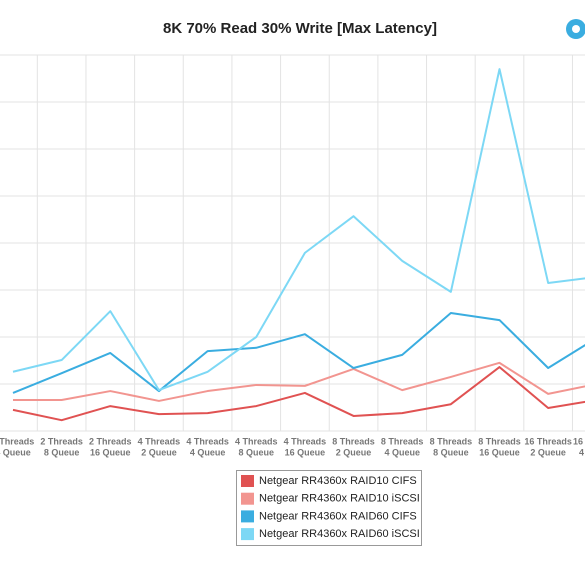 This screenshot has width=585, height=570. What do you see at coordinates (576, 29) in the screenshot?
I see `menu-icon-dot` at bounding box center [576, 29].